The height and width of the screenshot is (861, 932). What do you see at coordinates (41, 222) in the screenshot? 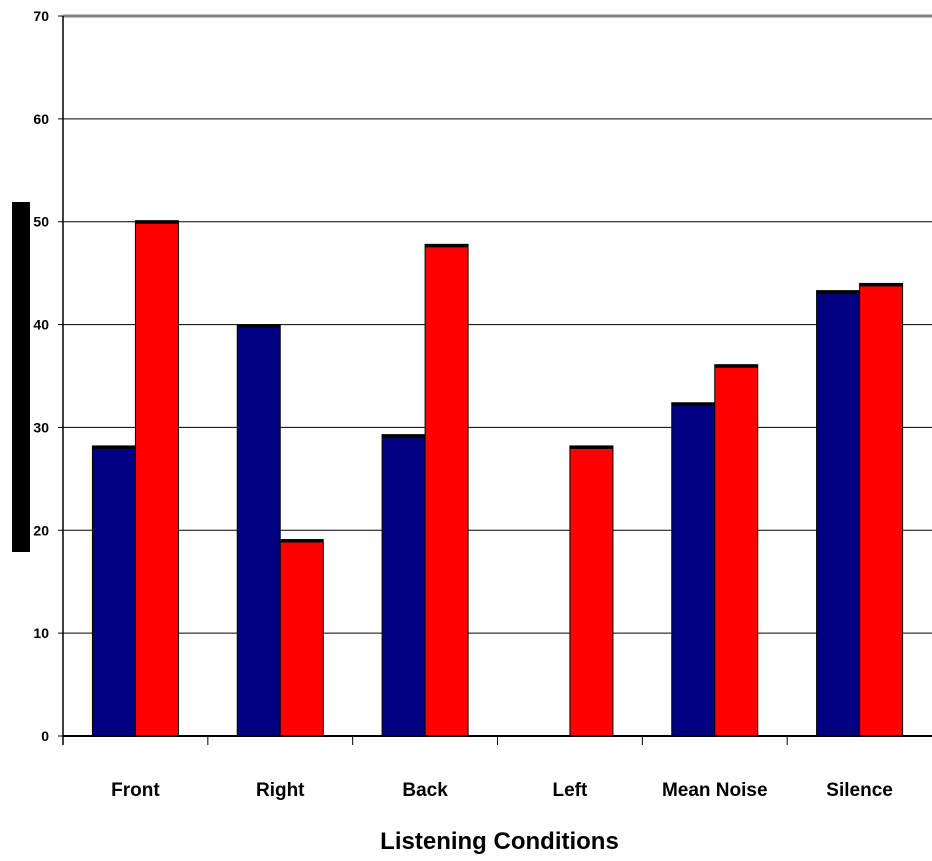
I see `y-tick-label: 50` at bounding box center [41, 222].